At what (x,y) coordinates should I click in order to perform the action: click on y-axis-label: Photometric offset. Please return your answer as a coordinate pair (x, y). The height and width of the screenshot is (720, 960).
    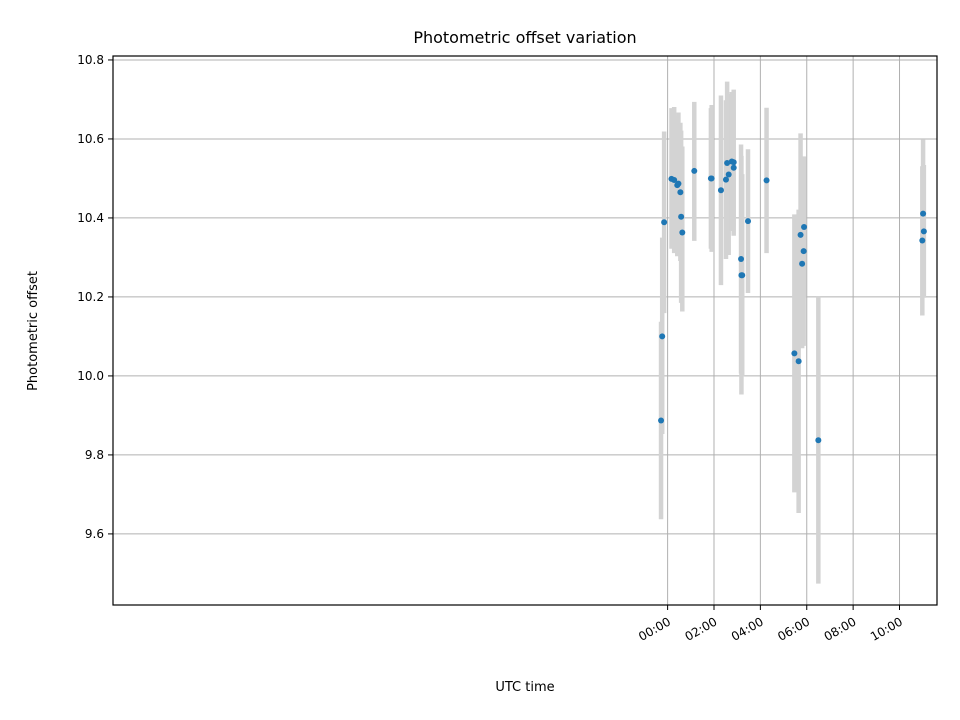
    Looking at the image, I should click on (33, 331).